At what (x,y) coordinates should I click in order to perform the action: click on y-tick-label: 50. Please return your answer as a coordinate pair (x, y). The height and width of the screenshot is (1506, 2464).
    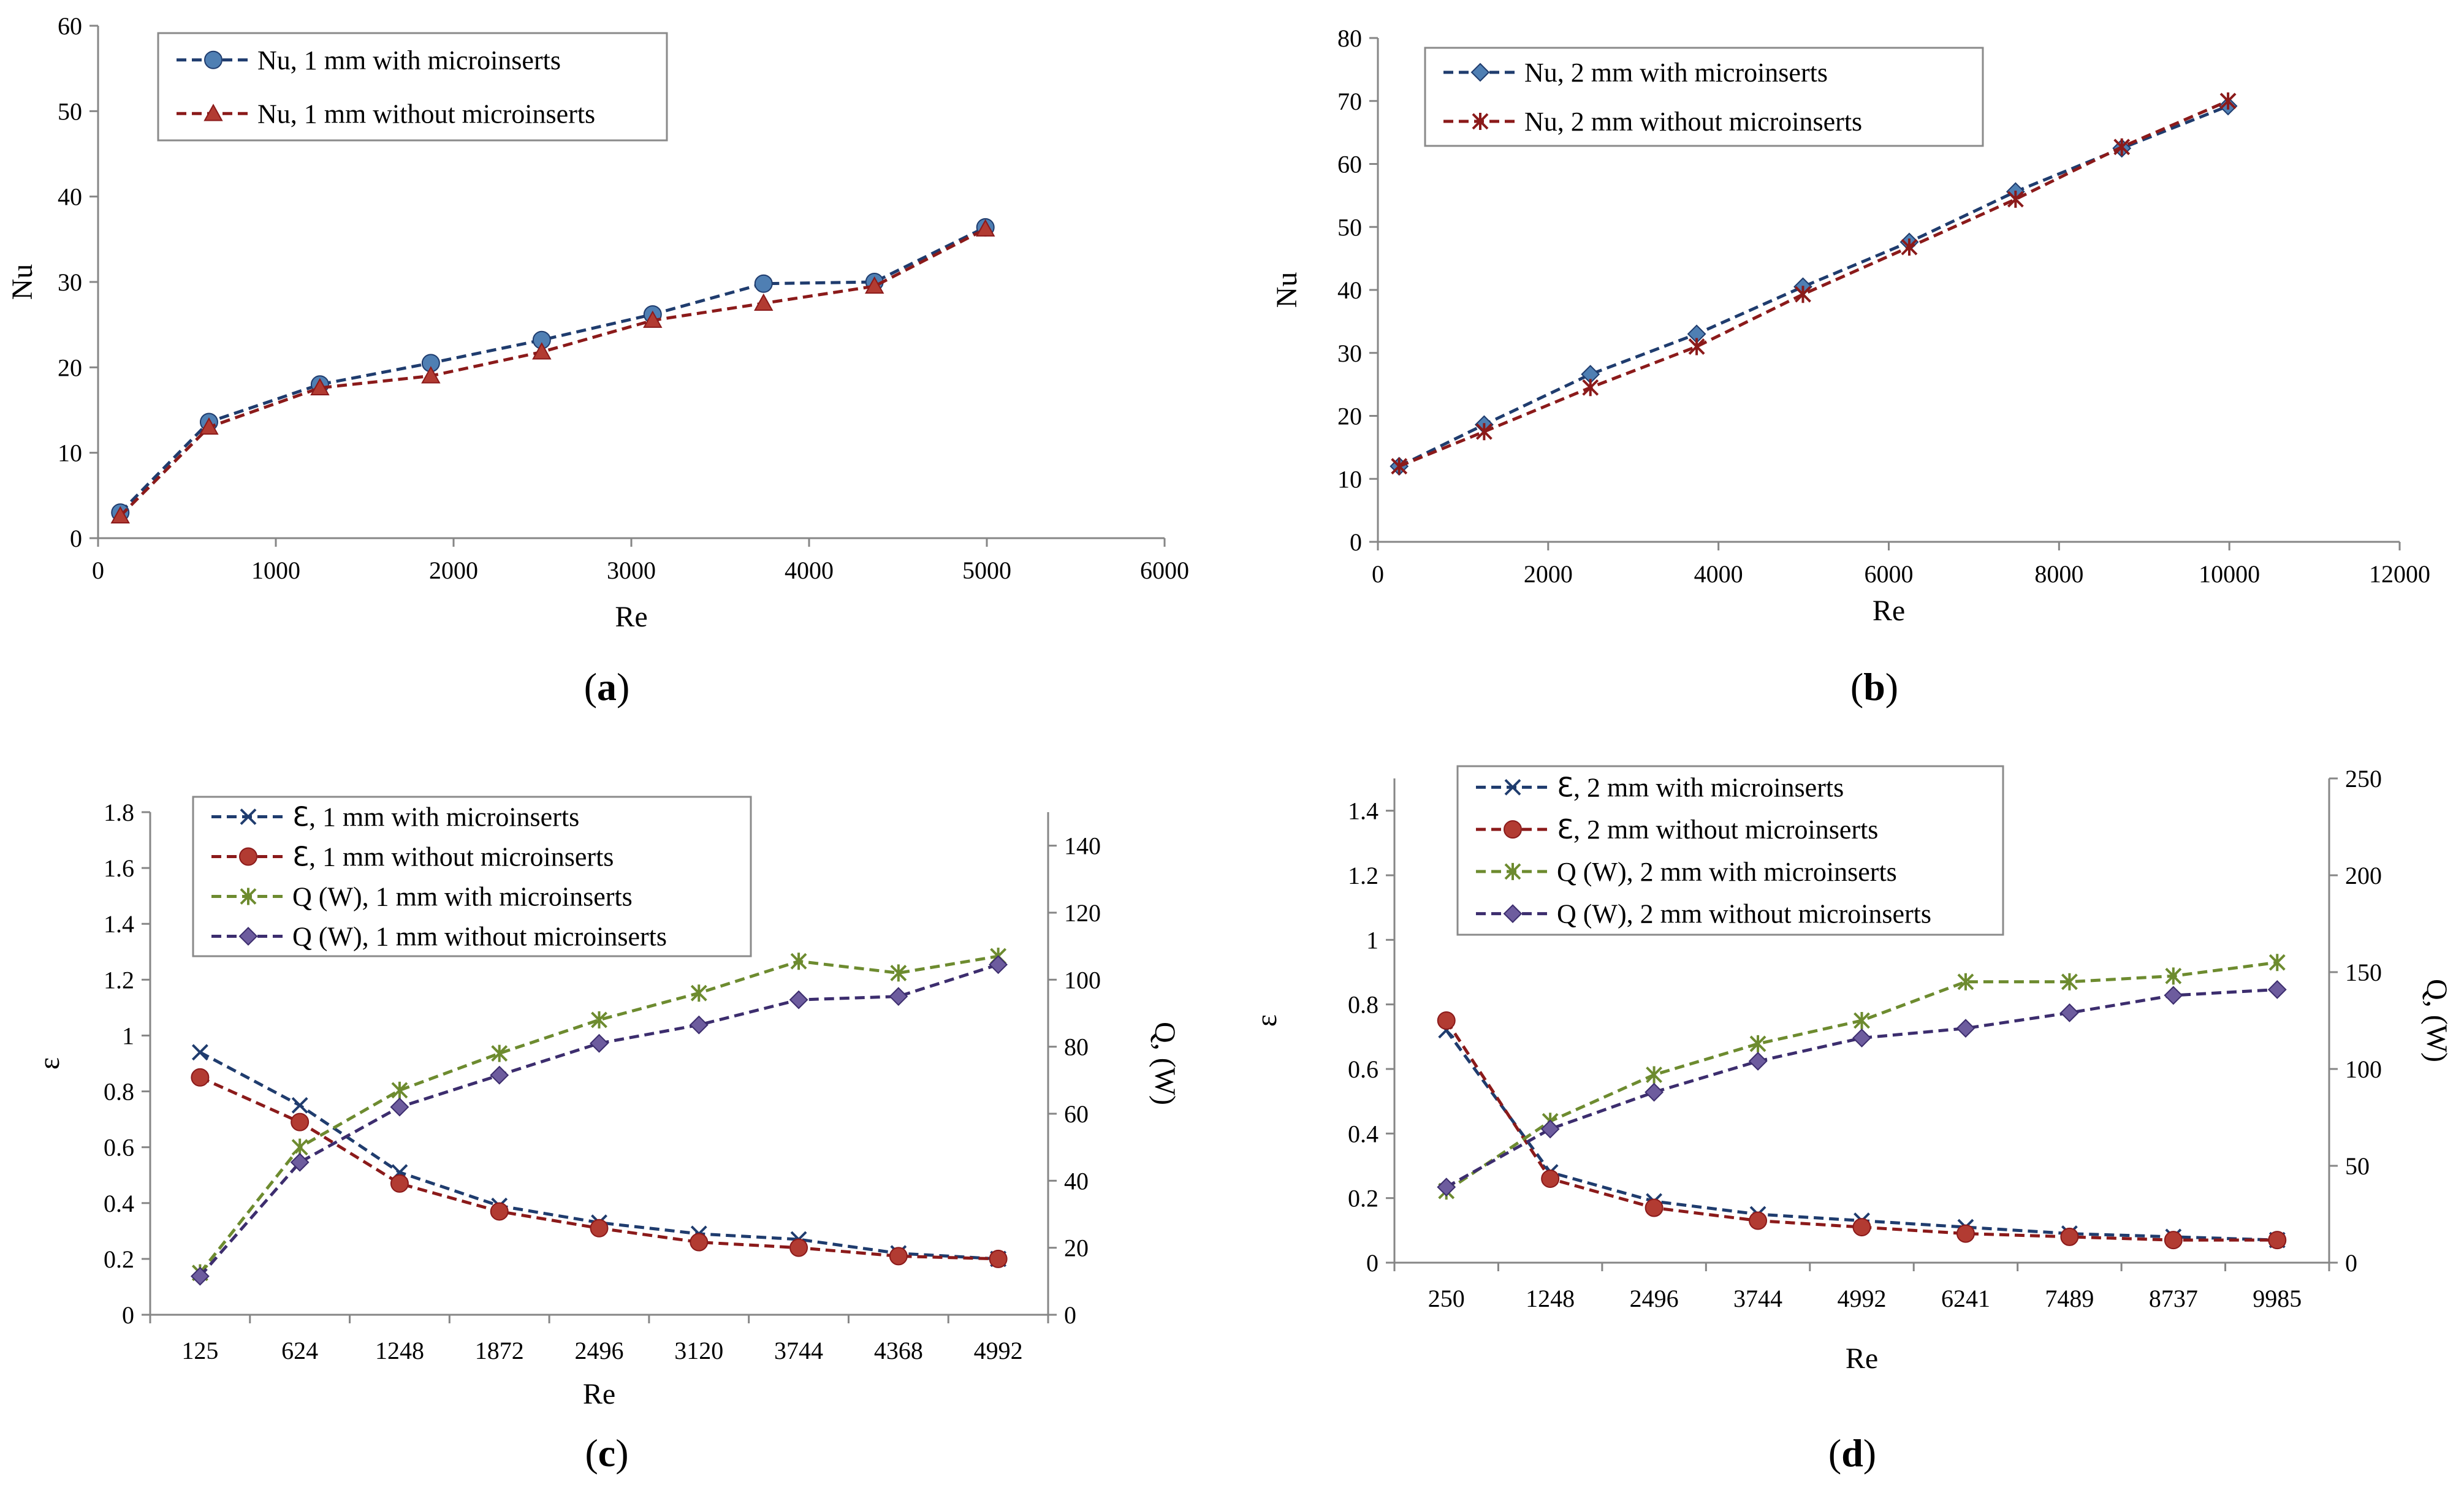
    Looking at the image, I should click on (70, 111).